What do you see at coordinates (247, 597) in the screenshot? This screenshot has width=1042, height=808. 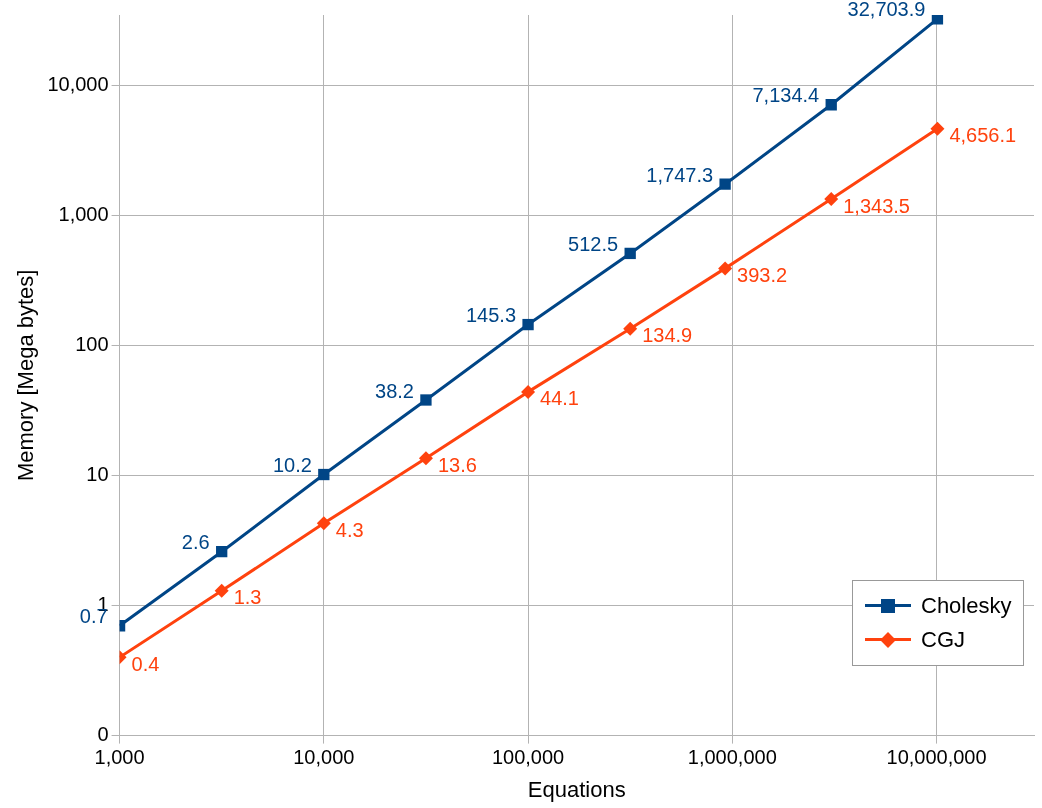 I see `data-label: 1.3` at bounding box center [247, 597].